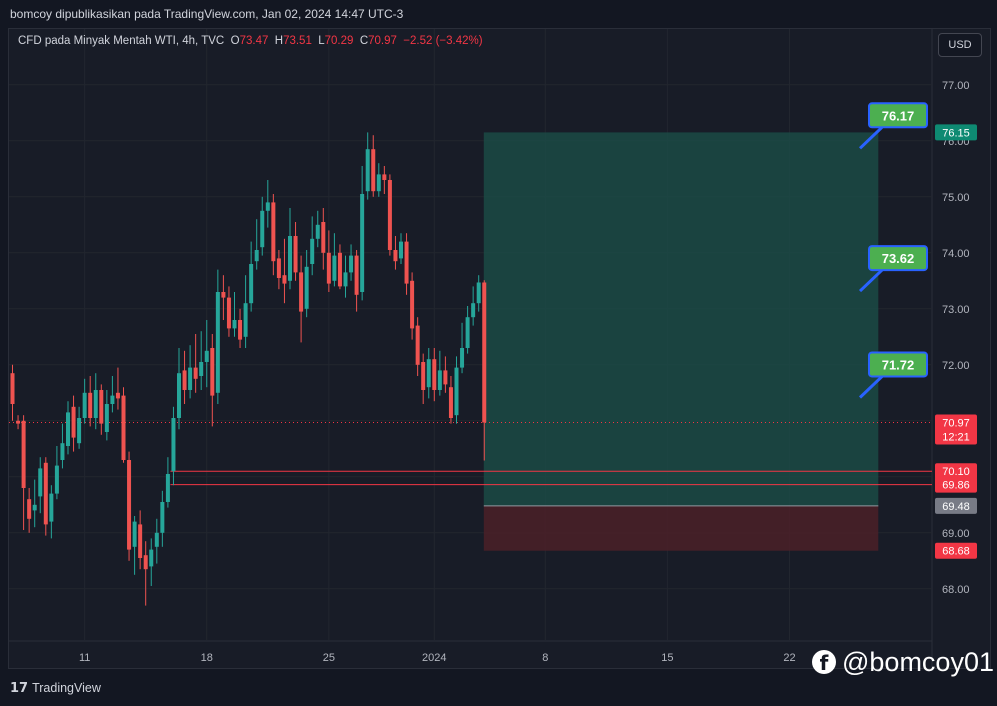  What do you see at coordinates (667, 658) in the screenshot?
I see `x-tick-label: 15` at bounding box center [667, 658].